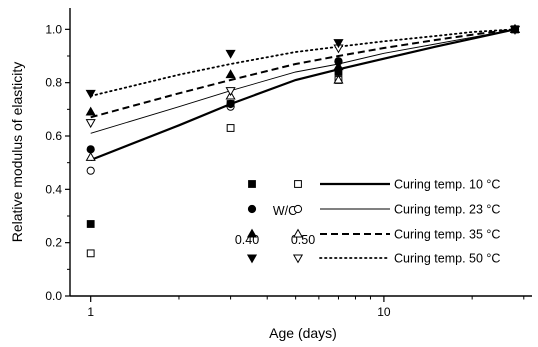  What do you see at coordinates (303, 333) in the screenshot?
I see `x-axis-label: Age (days)` at bounding box center [303, 333].